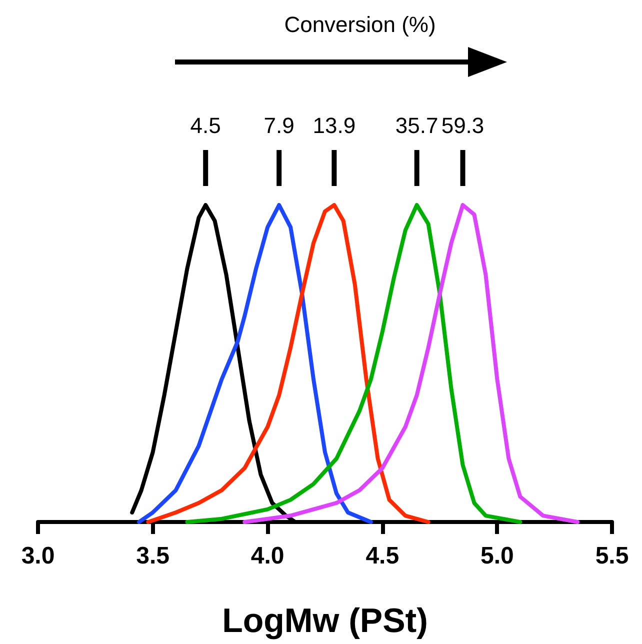  Describe the element at coordinates (38, 556) in the screenshot. I see `x-tick-label: 3.0` at that location.